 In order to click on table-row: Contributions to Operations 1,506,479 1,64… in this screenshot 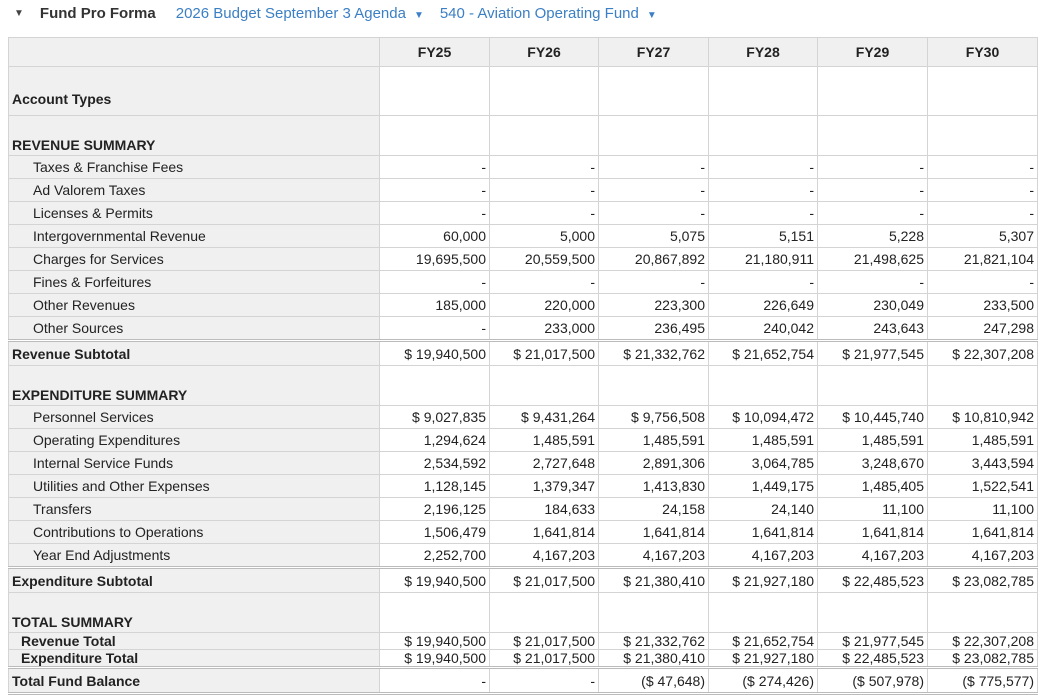, I will do `click(523, 532)`.